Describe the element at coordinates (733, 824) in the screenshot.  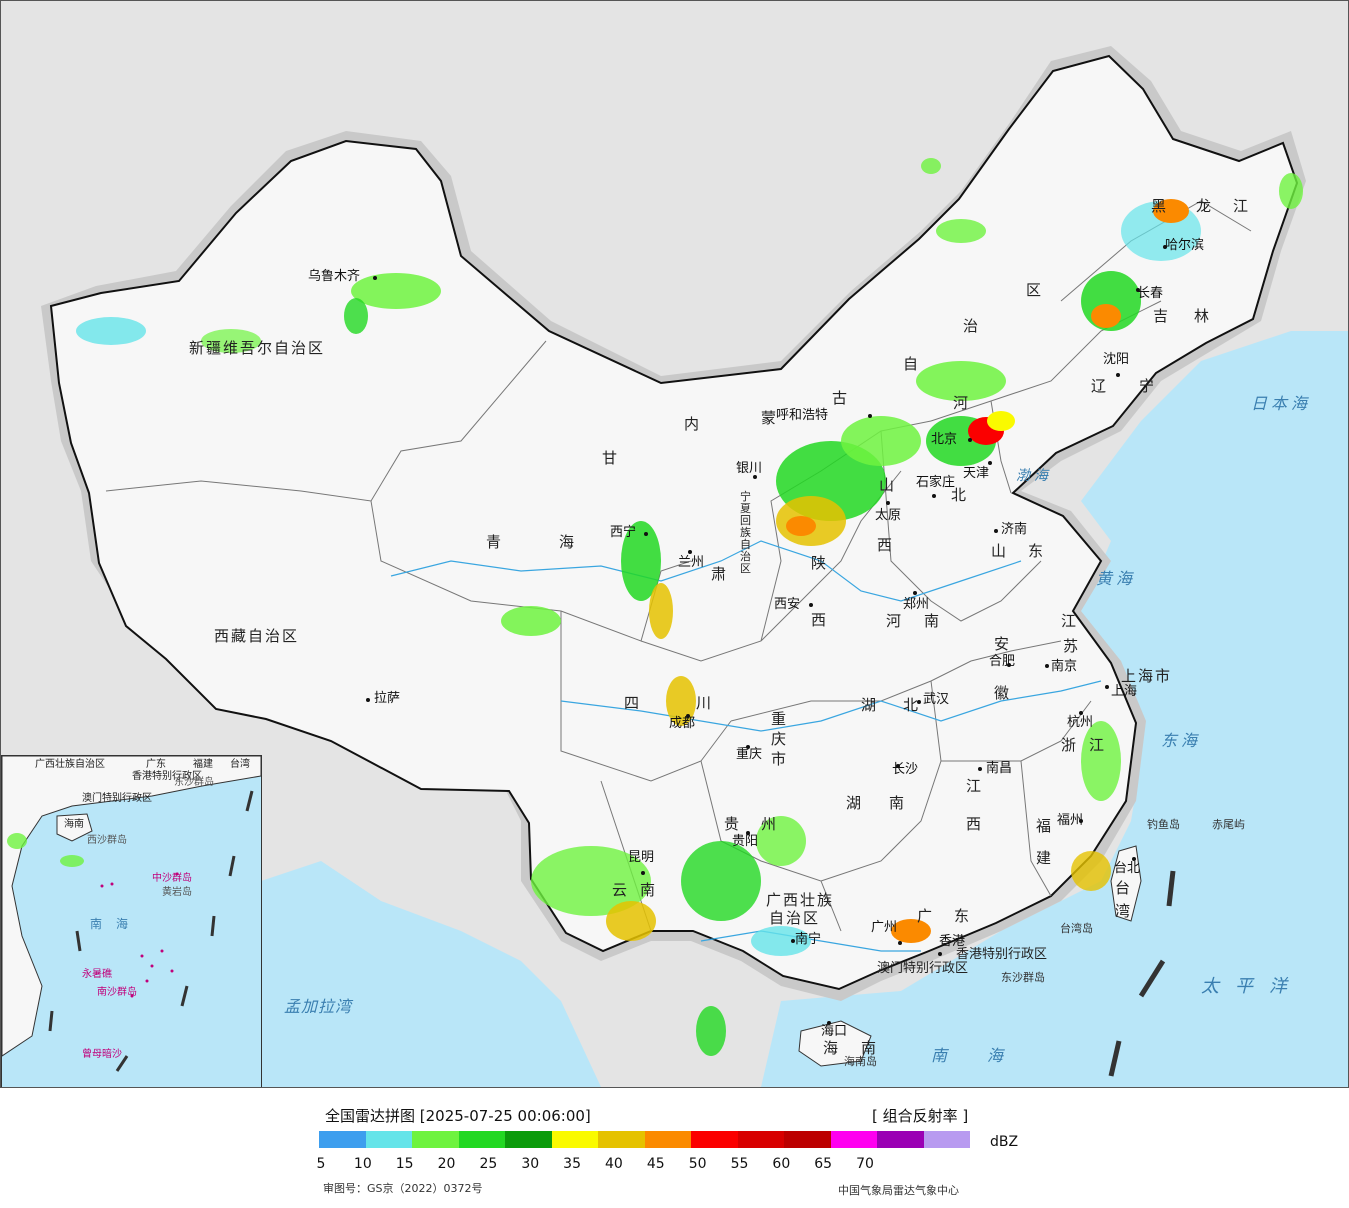
I see `prov-guizhou-1: 贵` at that location.